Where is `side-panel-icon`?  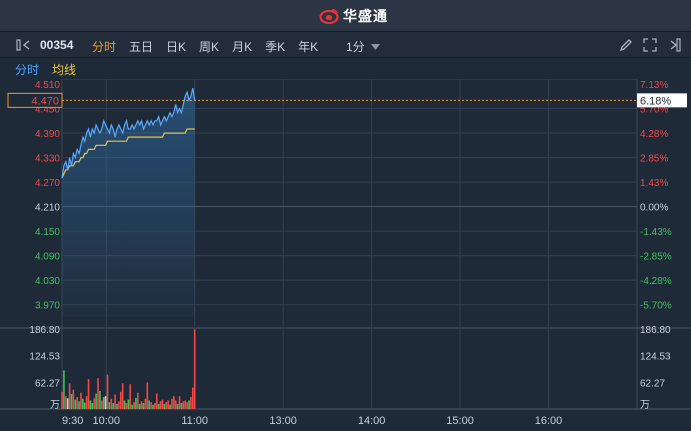
side-panel-icon is located at coordinates (674, 45).